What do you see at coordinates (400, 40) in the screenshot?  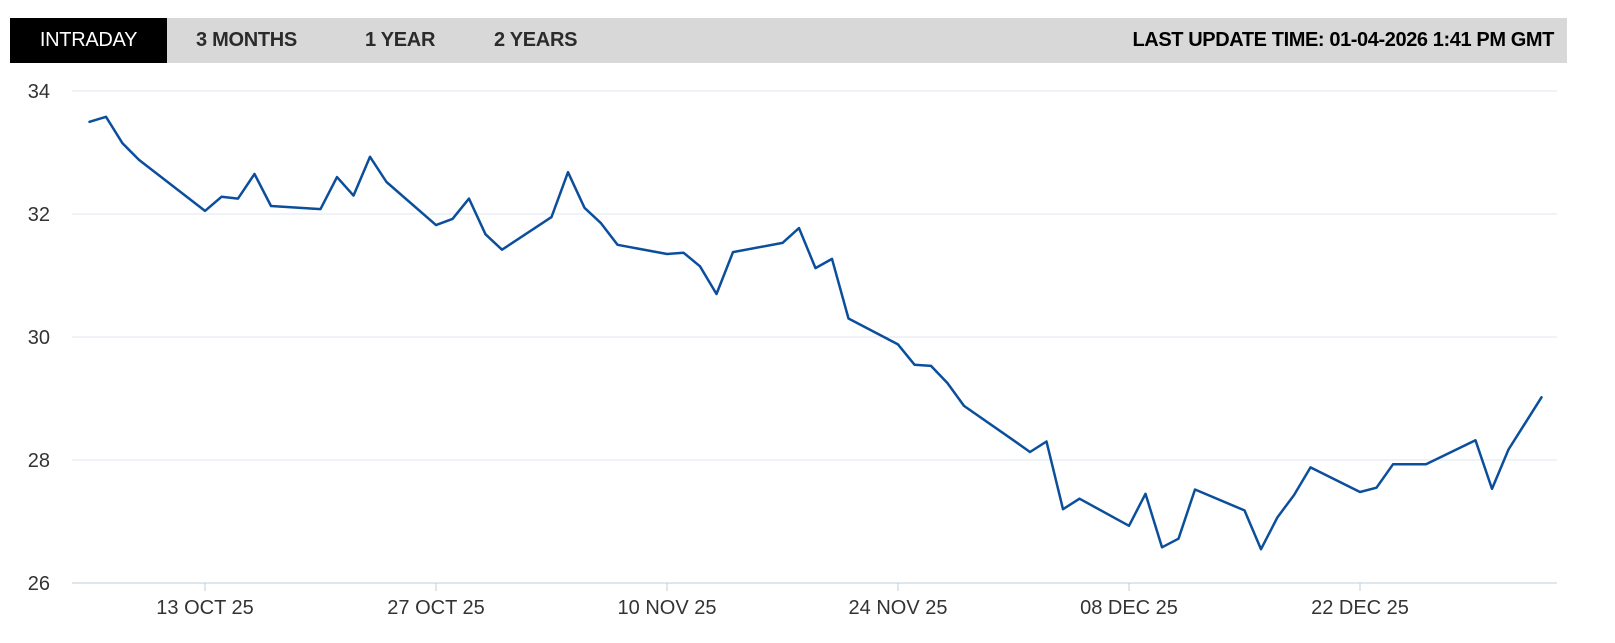 I see `tab-1-year: 1 YEAR` at bounding box center [400, 40].